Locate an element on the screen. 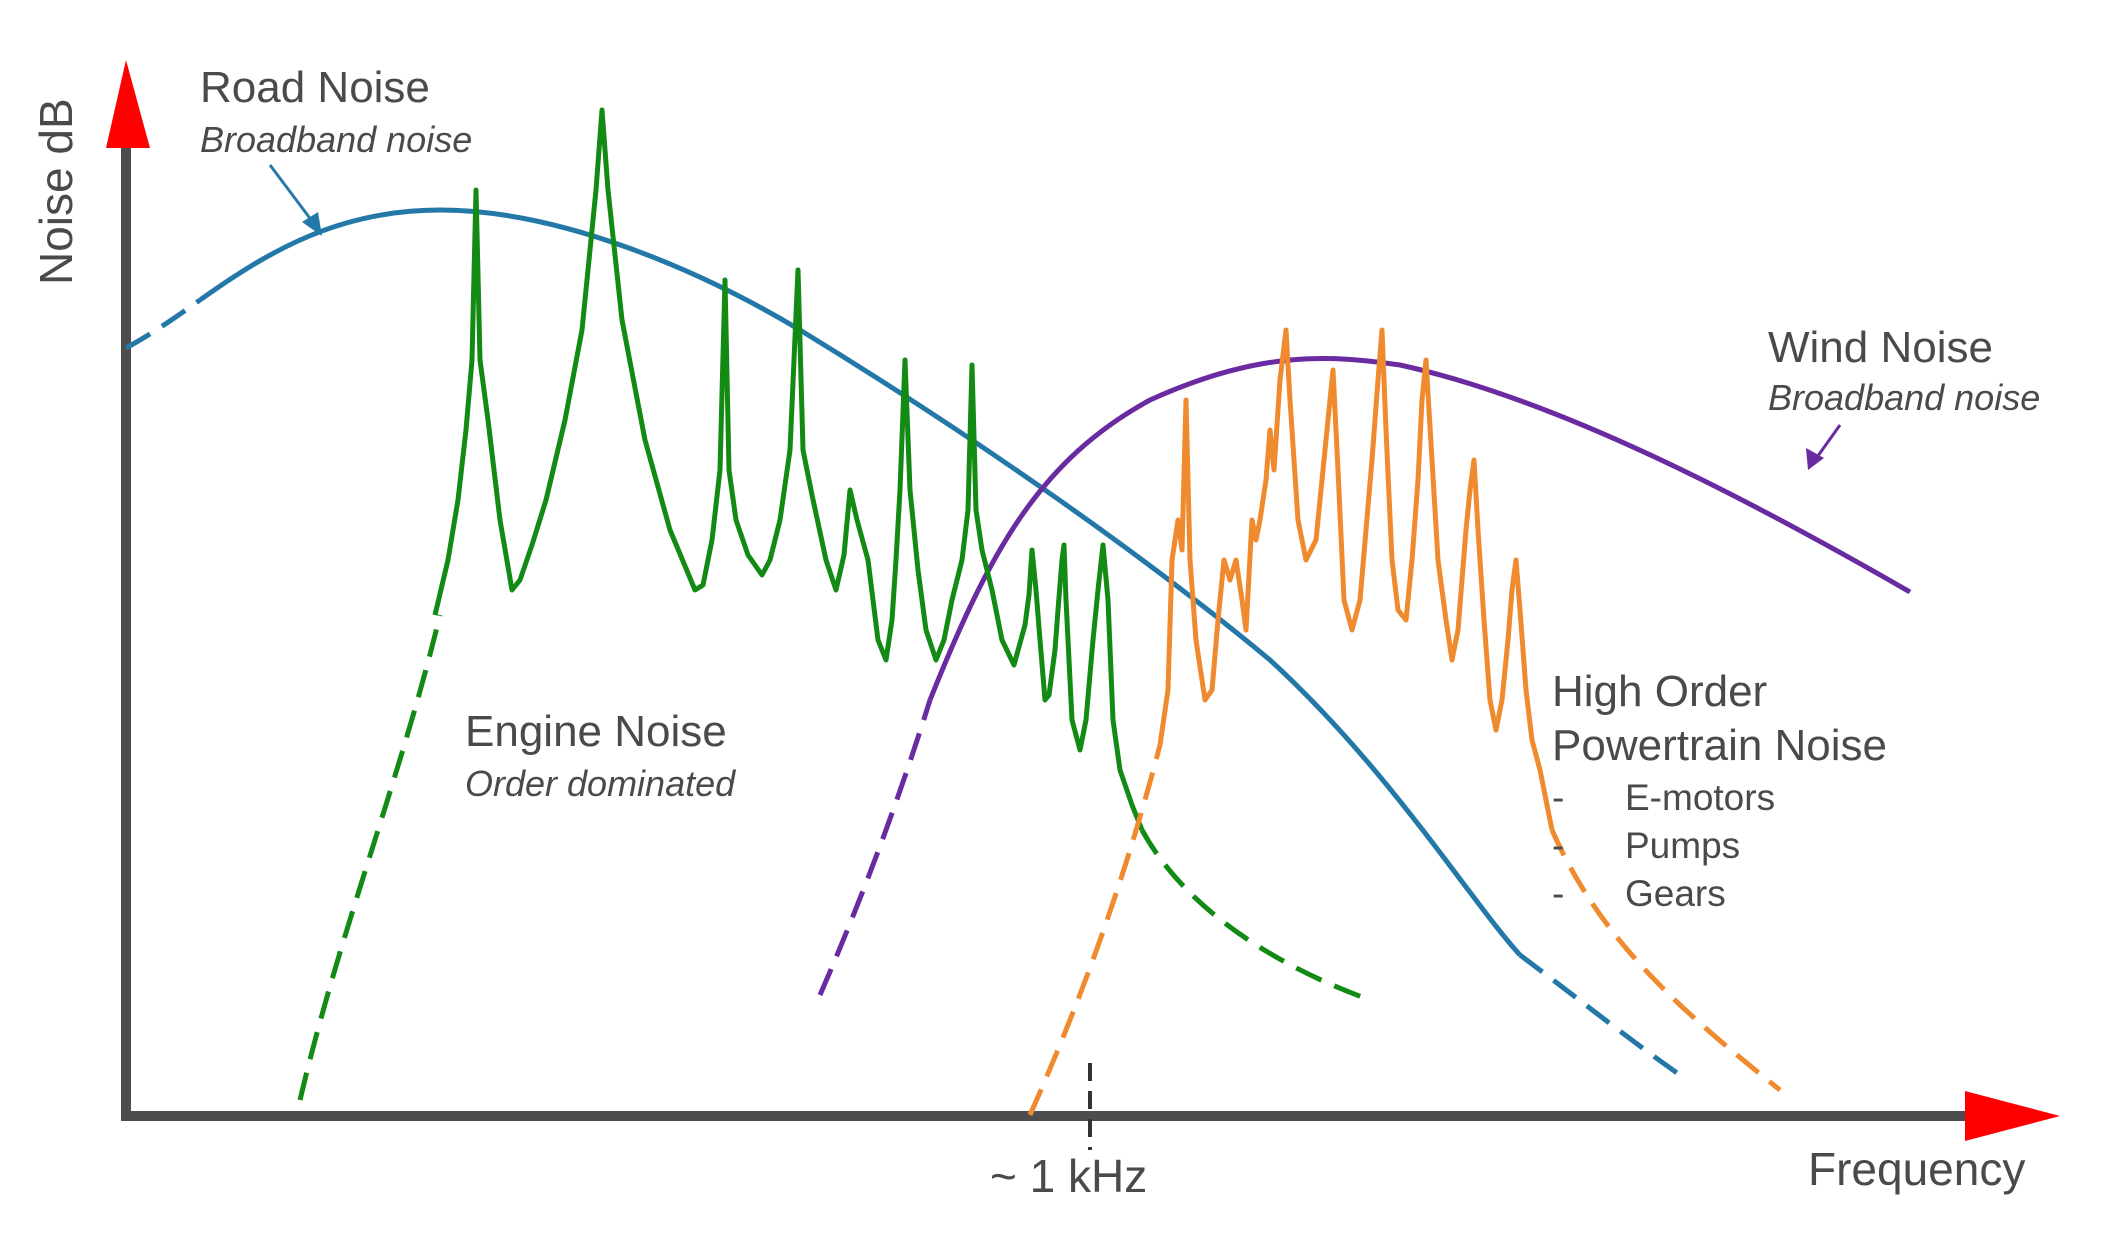  x-axis-label: Frequency is located at coordinates (1916, 1169).